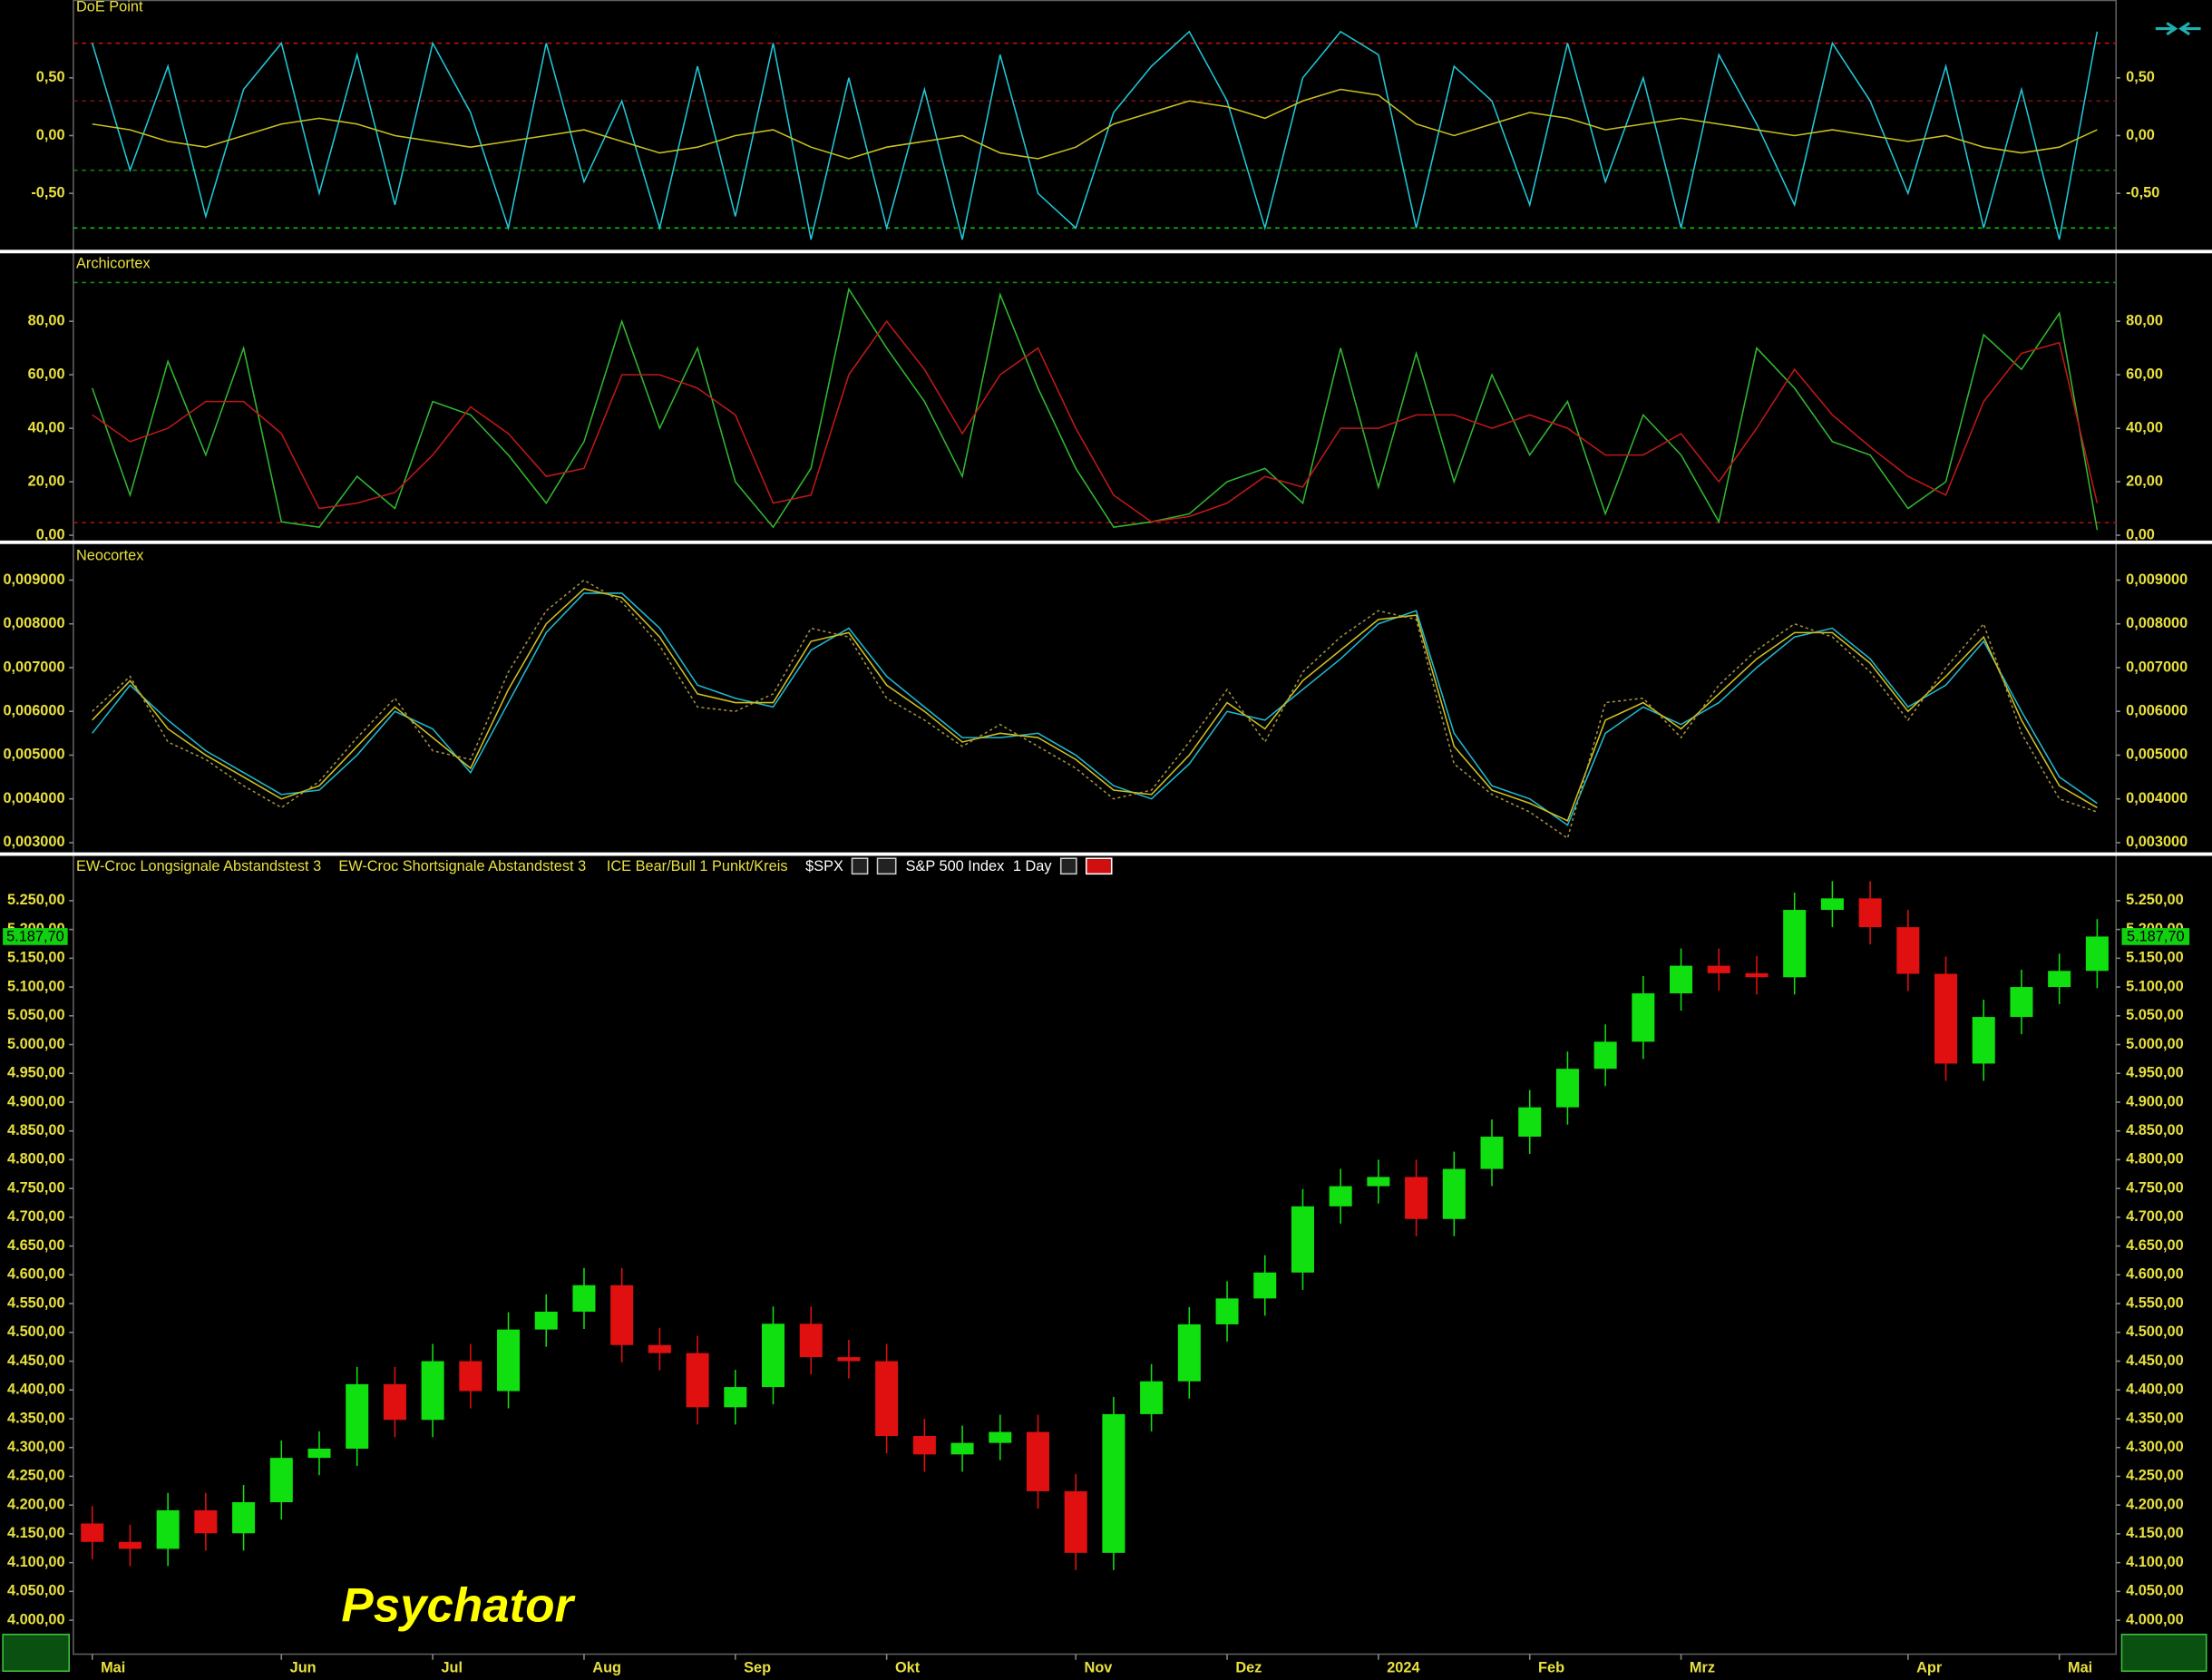 This screenshot has width=2212, height=1680. I want to click on y-tick-label: 4.000,00, so click(36, 1619).